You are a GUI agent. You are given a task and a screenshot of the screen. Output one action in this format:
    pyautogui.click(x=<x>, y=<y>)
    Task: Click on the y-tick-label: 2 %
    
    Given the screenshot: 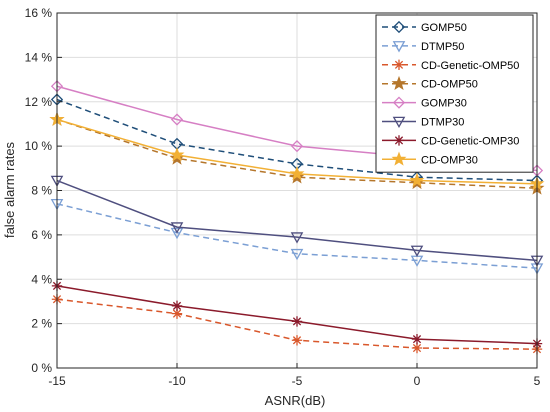 What is the action you would take?
    pyautogui.click(x=41, y=324)
    